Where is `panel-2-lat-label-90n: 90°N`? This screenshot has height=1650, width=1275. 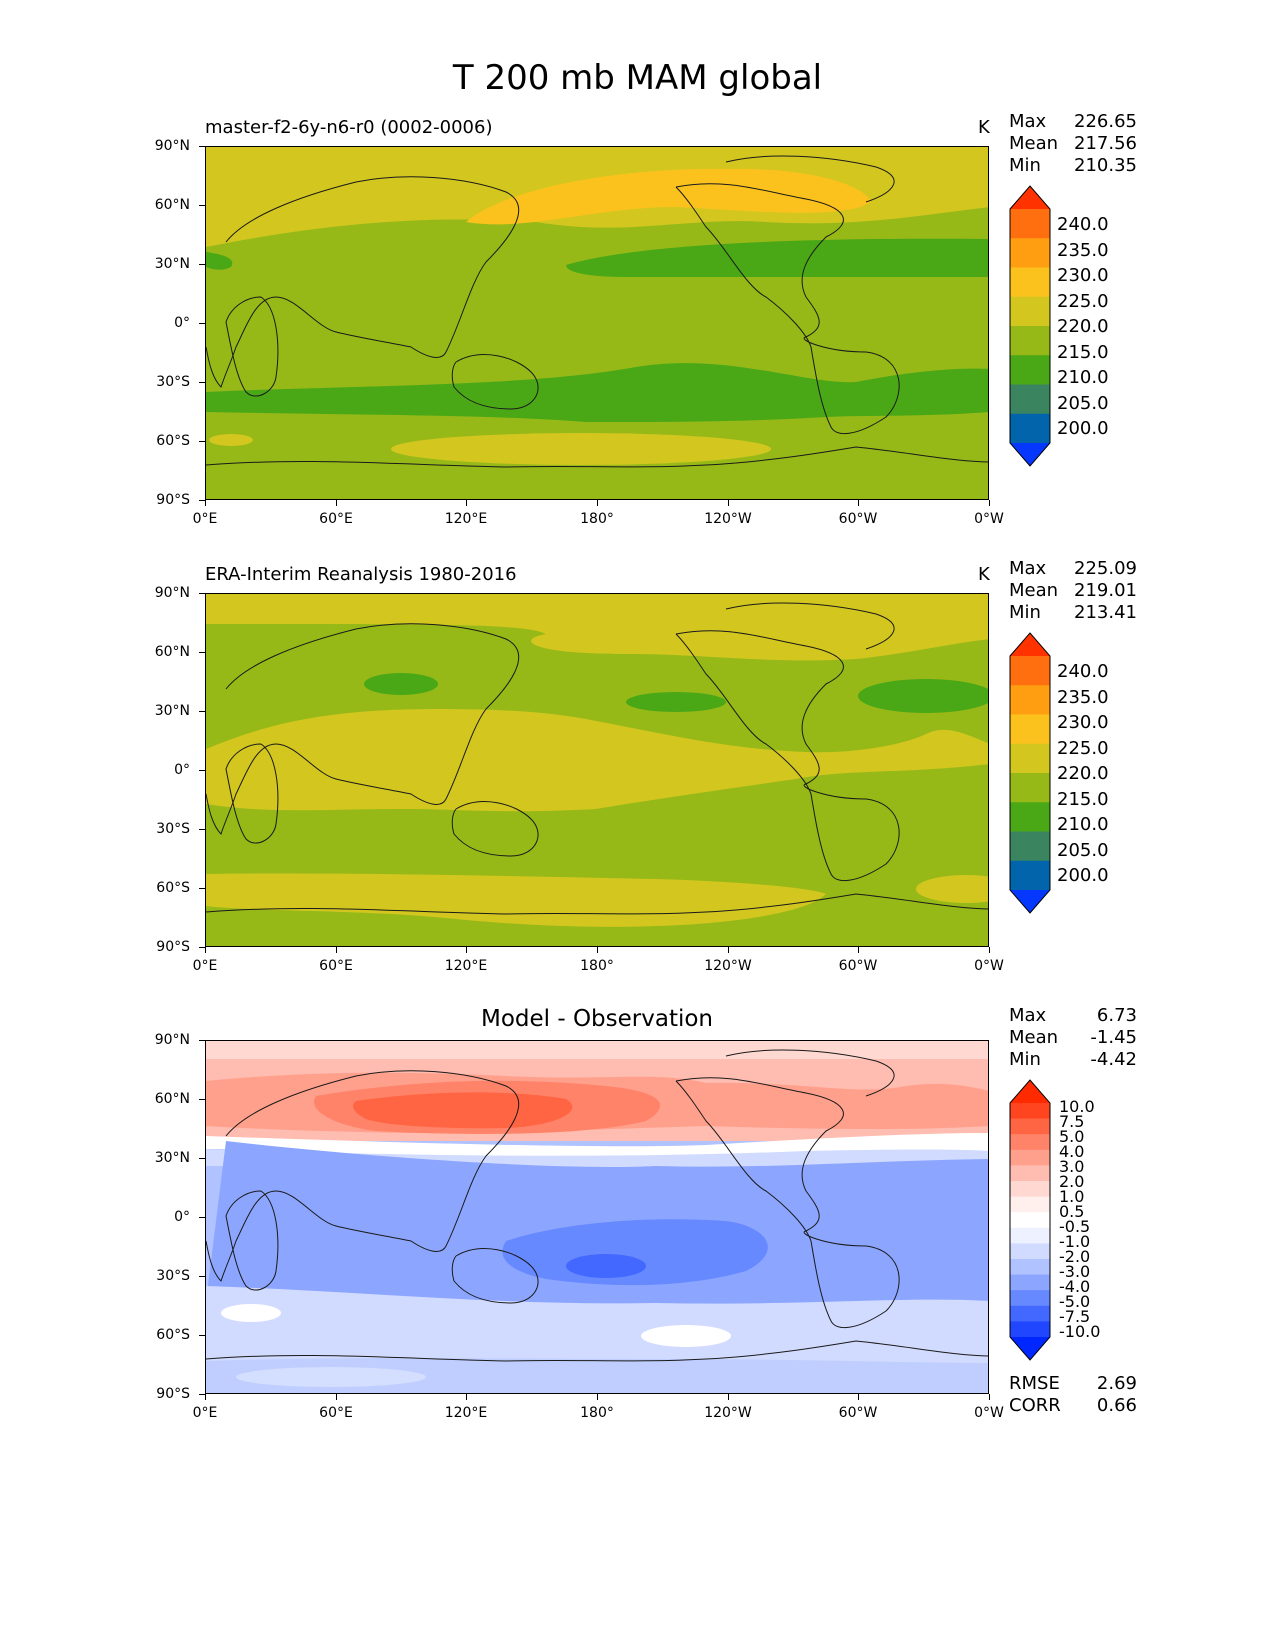
panel-2-lat-label-90n: 90°N is located at coordinates (172, 593).